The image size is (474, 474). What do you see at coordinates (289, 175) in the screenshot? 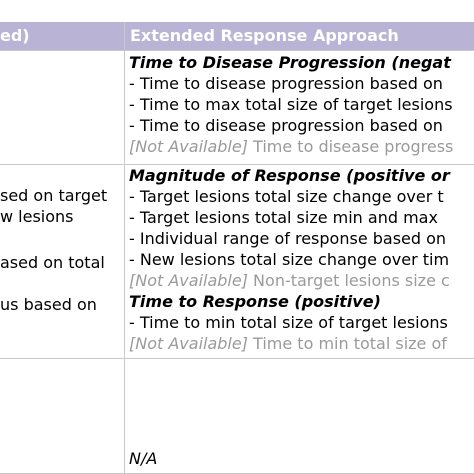
I see `row2-title: Magnitude of Response (positive or` at bounding box center [289, 175].